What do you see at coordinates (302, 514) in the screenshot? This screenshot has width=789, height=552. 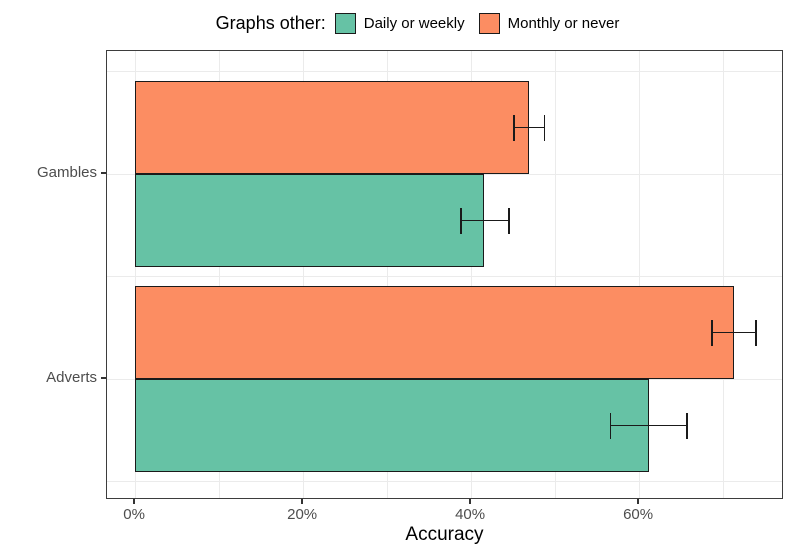 I see `x-tick-label: 20%` at bounding box center [302, 514].